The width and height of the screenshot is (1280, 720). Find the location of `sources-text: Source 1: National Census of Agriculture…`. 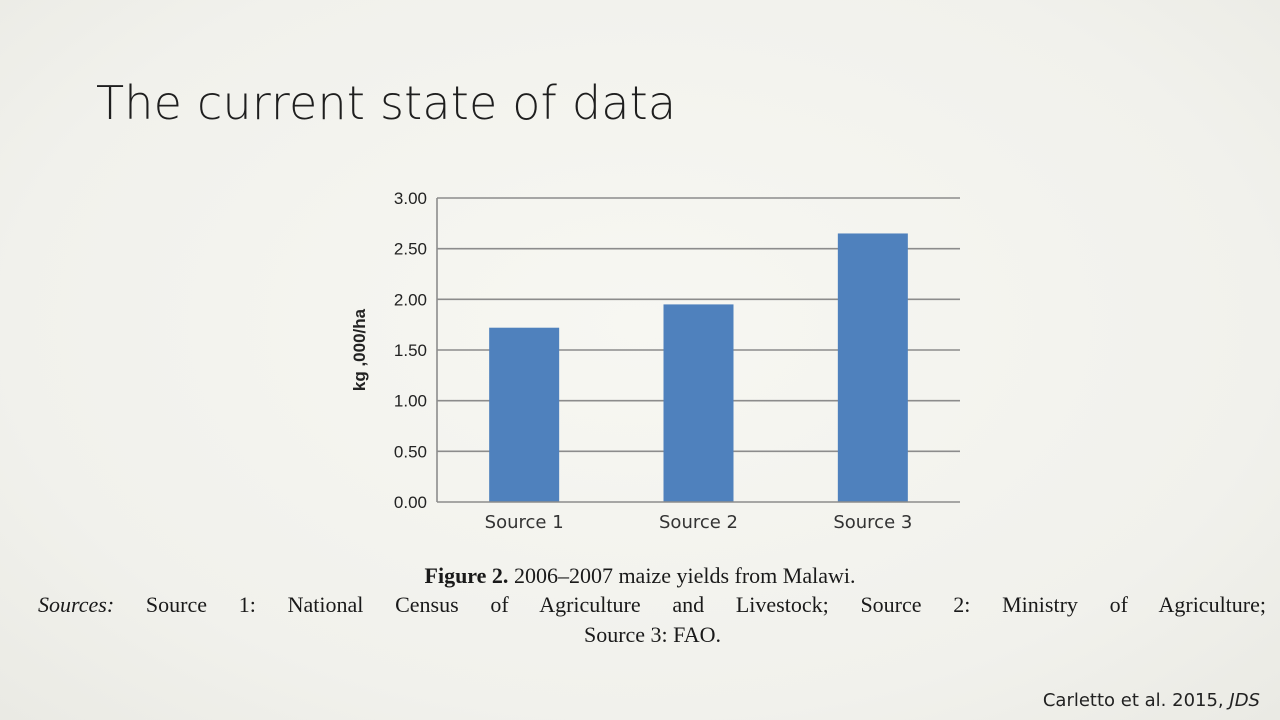

sources-text: Source 1: National Census of Agriculture… is located at coordinates (705, 604).